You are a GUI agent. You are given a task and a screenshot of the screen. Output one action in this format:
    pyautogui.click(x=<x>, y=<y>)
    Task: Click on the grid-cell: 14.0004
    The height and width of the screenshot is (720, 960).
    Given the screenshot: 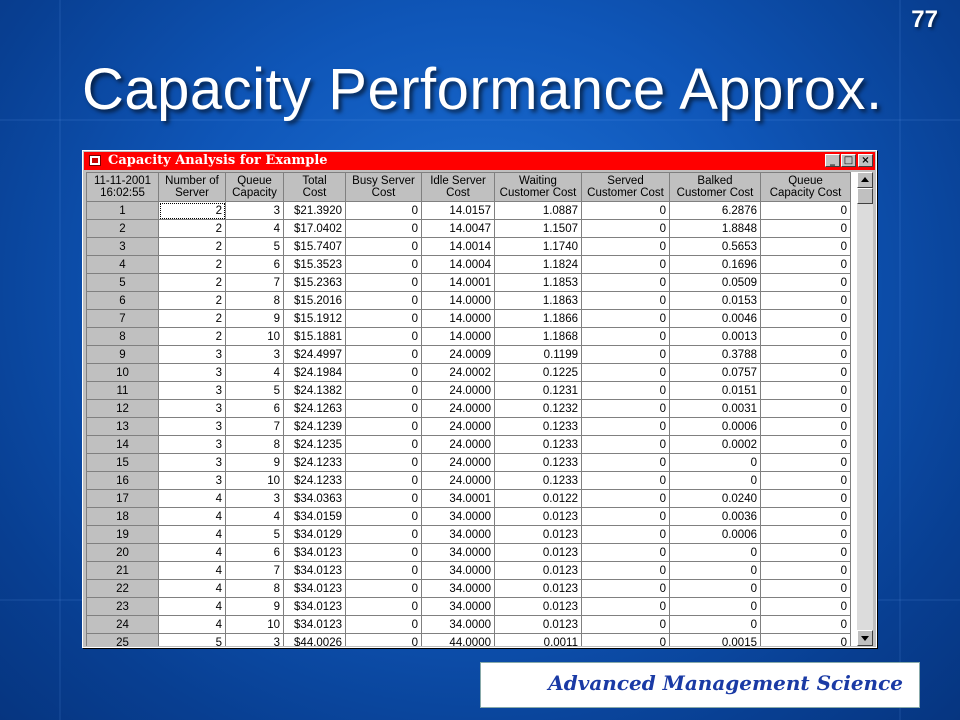 What is the action you would take?
    pyautogui.click(x=458, y=264)
    